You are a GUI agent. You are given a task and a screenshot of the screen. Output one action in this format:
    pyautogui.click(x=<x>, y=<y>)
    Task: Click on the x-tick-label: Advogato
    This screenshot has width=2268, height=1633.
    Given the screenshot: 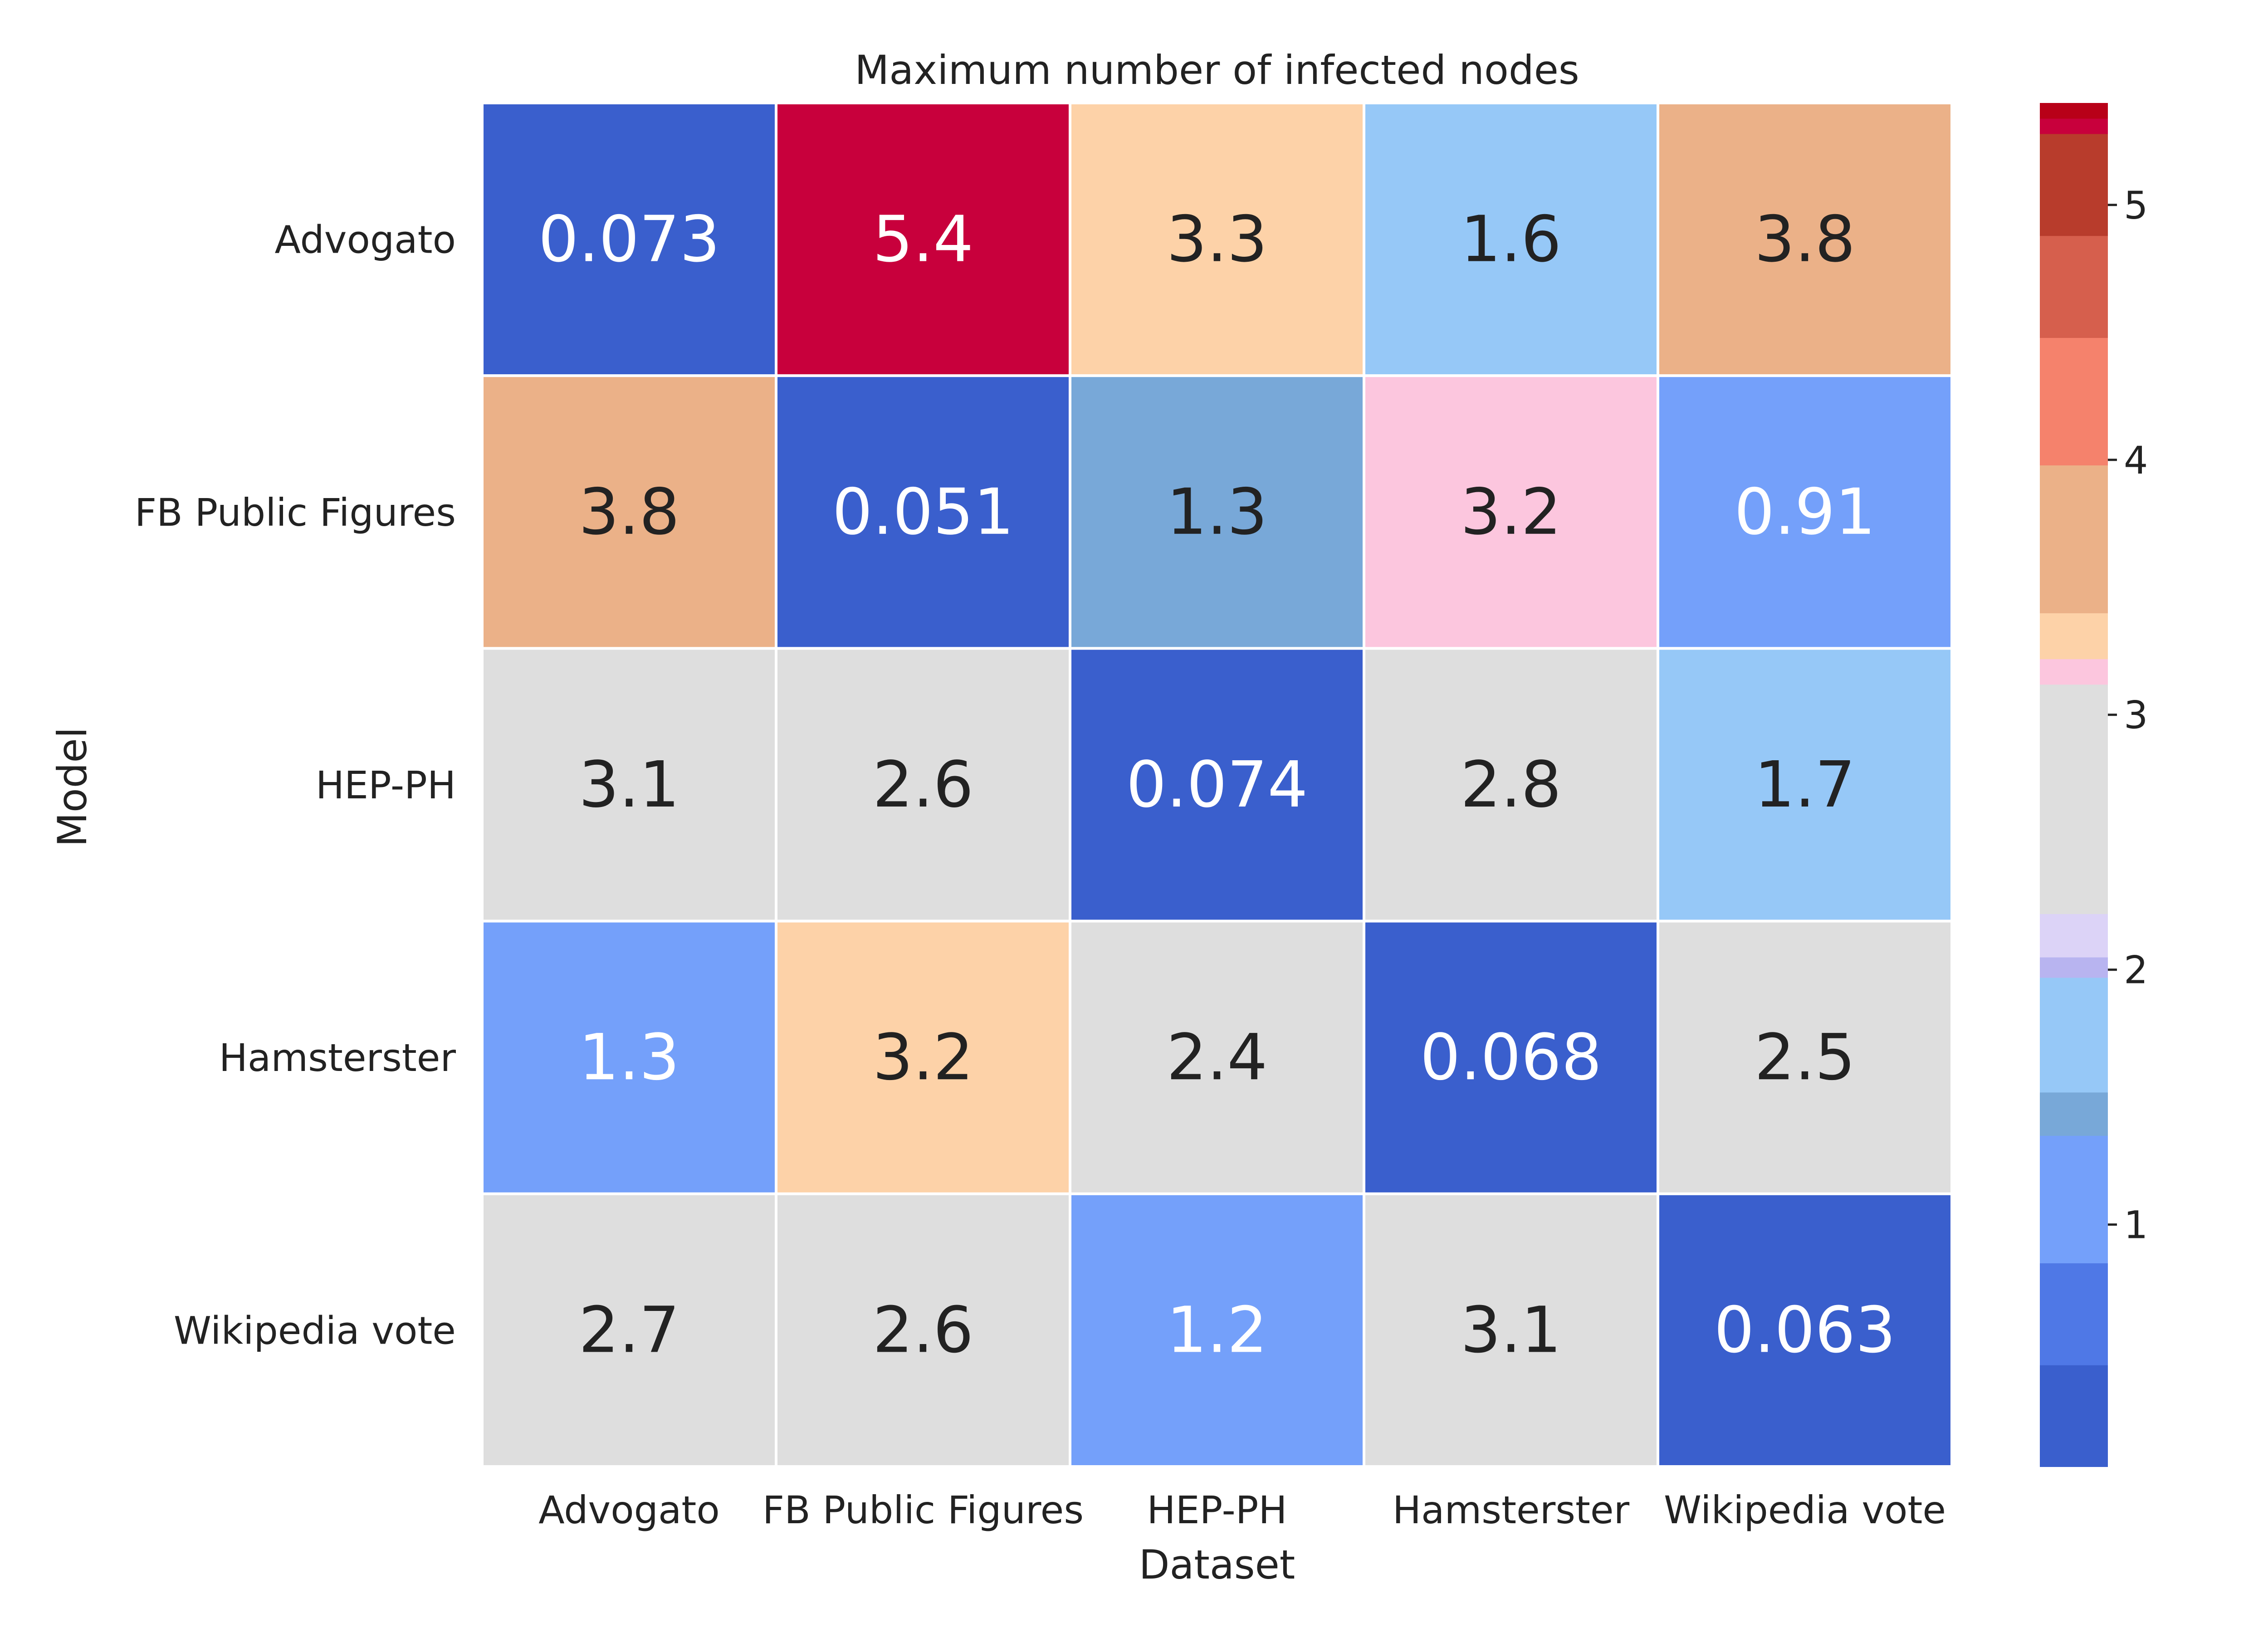 What is the action you would take?
    pyautogui.click(x=629, y=1510)
    